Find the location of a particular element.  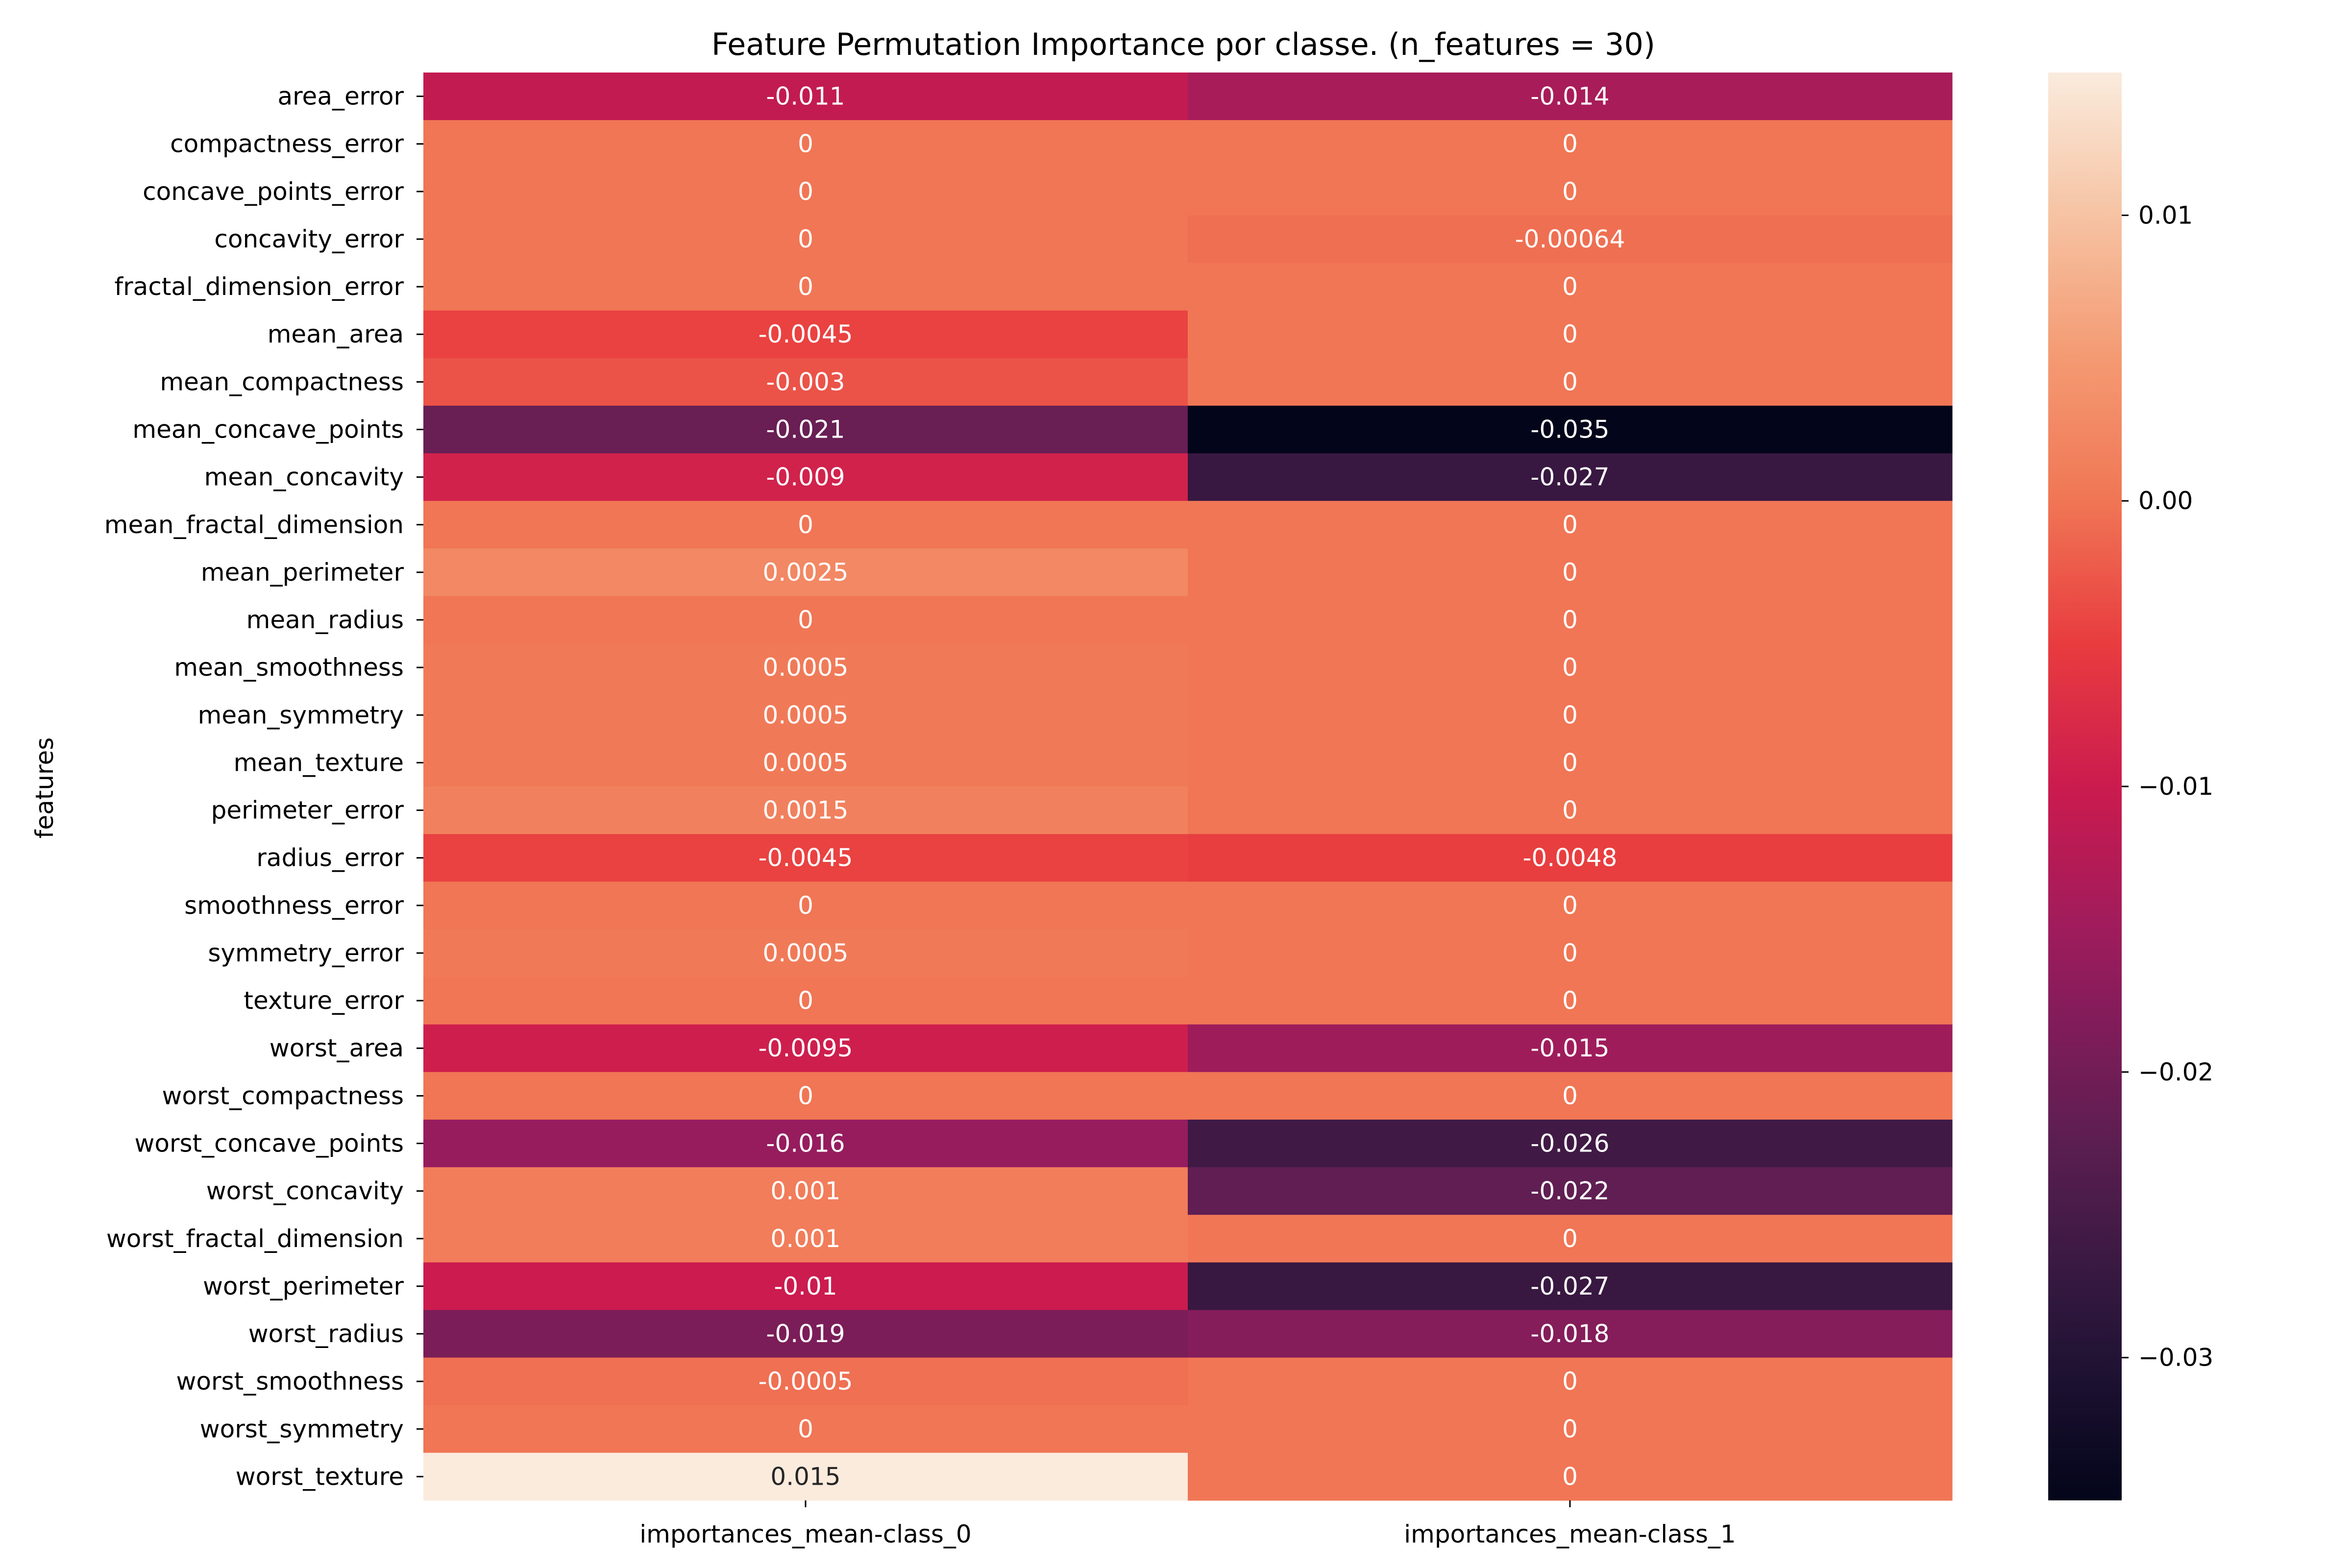

y-tick-label: mean_radius is located at coordinates (325, 620).